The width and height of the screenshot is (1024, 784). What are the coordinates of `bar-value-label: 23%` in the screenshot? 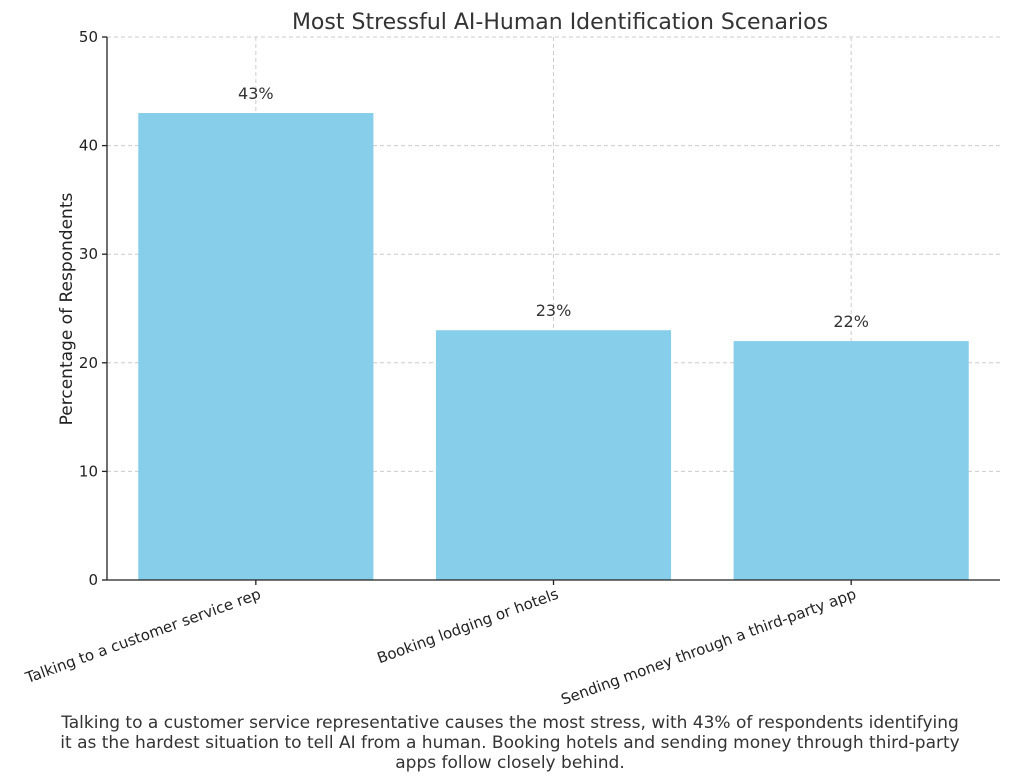 It's located at (554, 310).